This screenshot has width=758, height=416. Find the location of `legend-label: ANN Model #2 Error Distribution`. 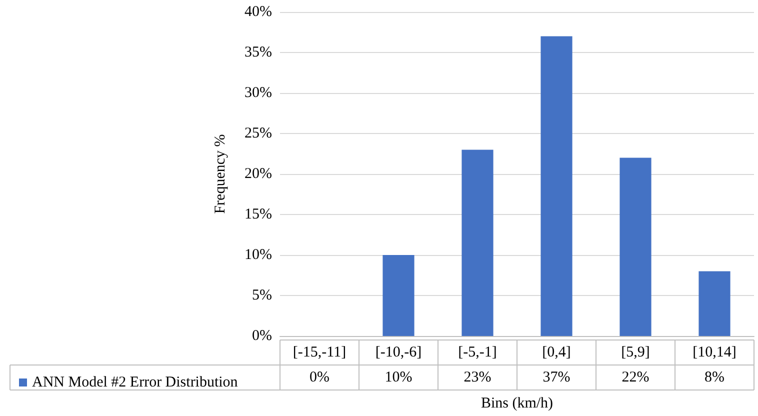

legend-label: ANN Model #2 Error Distribution is located at coordinates (135, 382).